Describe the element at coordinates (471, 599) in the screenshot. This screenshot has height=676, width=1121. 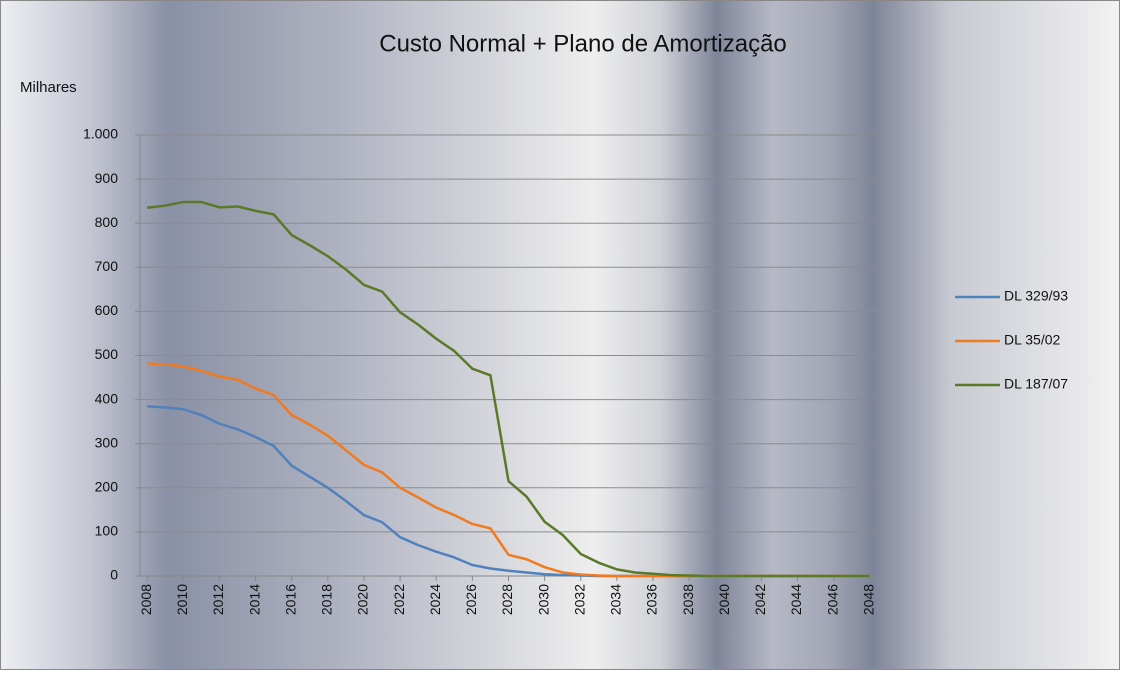
I see `x-tick-label: 2026` at that location.